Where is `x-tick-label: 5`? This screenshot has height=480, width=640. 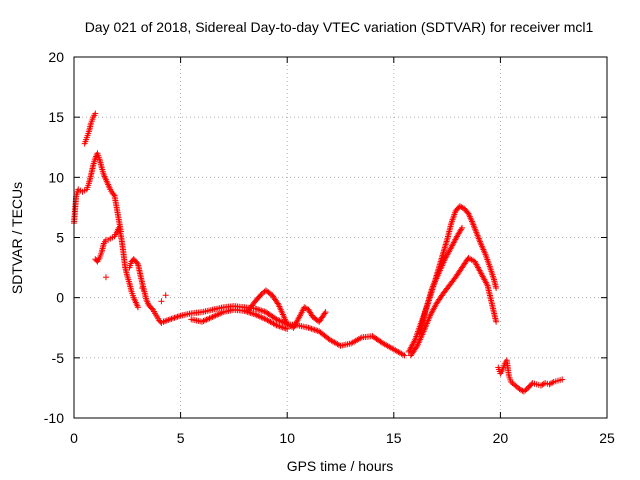
x-tick-label: 5 is located at coordinates (181, 438).